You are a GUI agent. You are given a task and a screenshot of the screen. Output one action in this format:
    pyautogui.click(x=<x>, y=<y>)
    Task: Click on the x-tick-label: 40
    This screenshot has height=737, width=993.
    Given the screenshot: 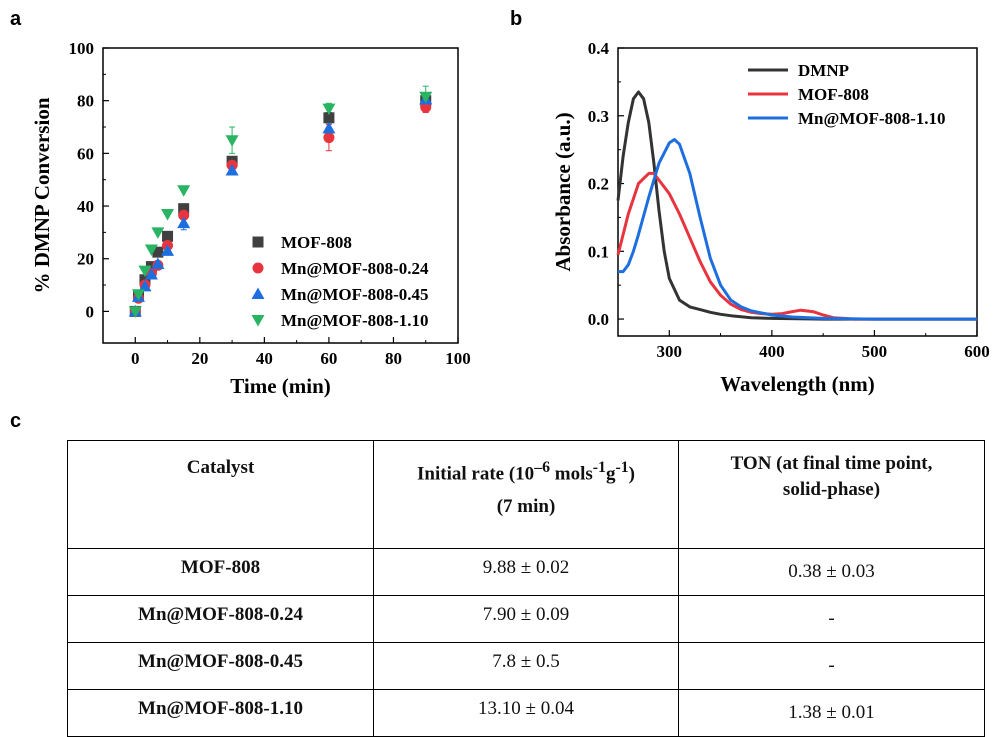 What is the action you would take?
    pyautogui.click(x=264, y=358)
    